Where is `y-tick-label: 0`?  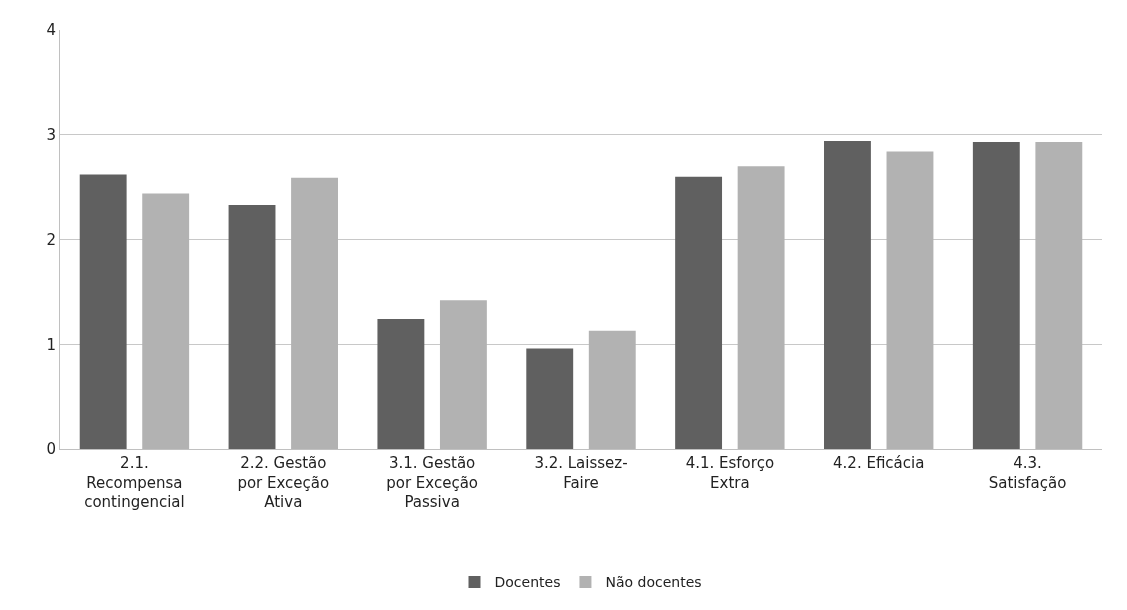 y-tick-label: 0 is located at coordinates (51, 449).